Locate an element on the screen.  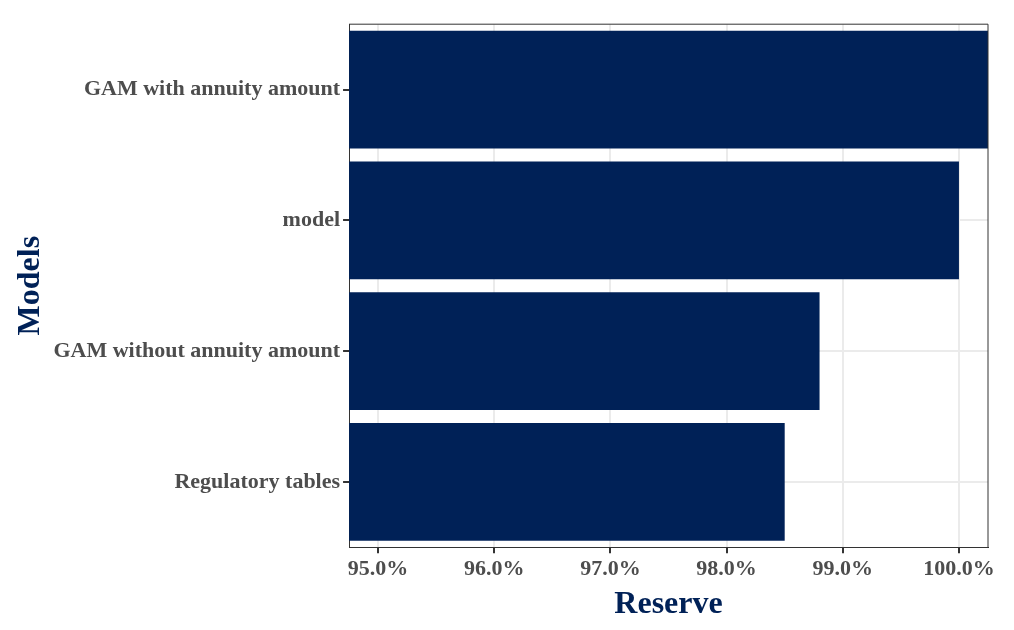
y-tick-label: model is located at coordinates (311, 219).